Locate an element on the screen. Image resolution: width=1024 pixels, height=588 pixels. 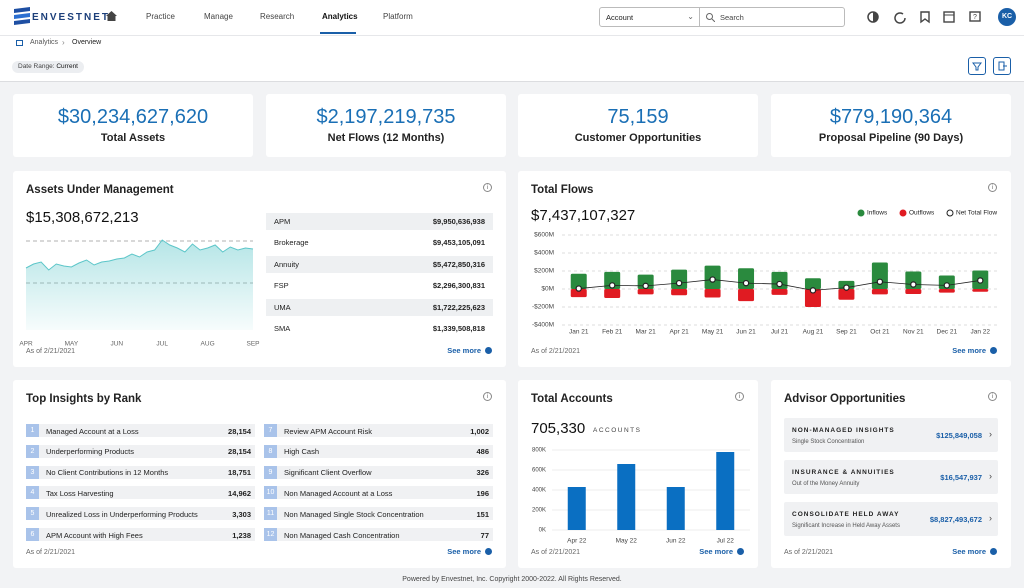
export-button is located at coordinates (1002, 66).